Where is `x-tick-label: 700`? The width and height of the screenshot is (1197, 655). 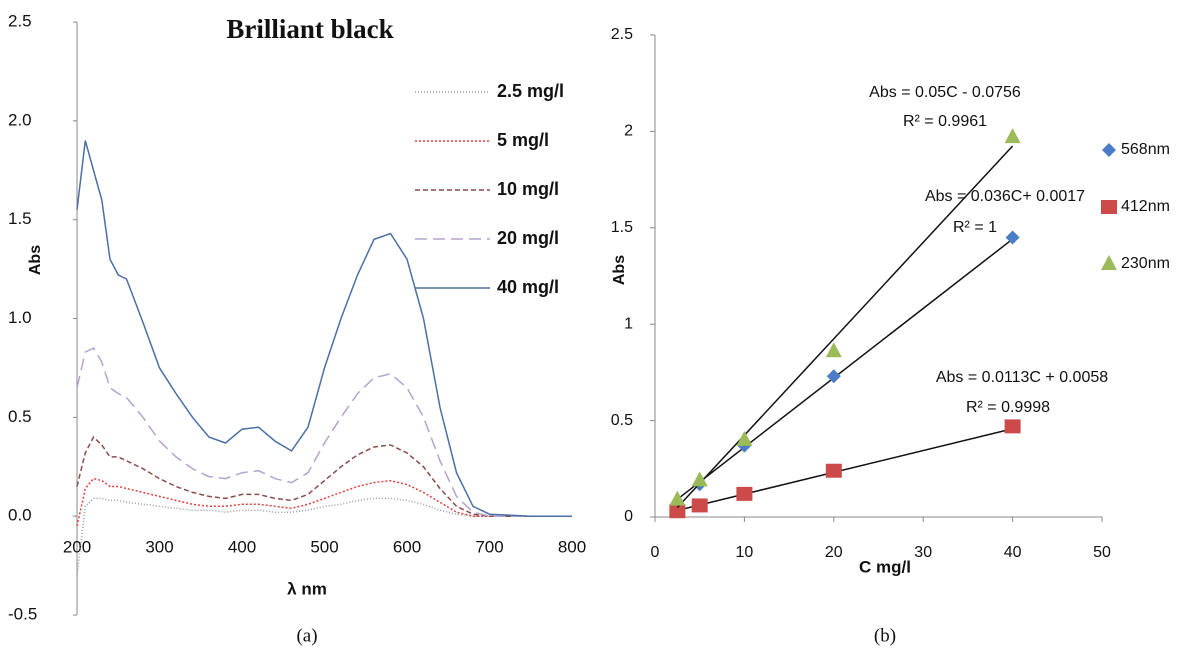 x-tick-label: 700 is located at coordinates (489, 546).